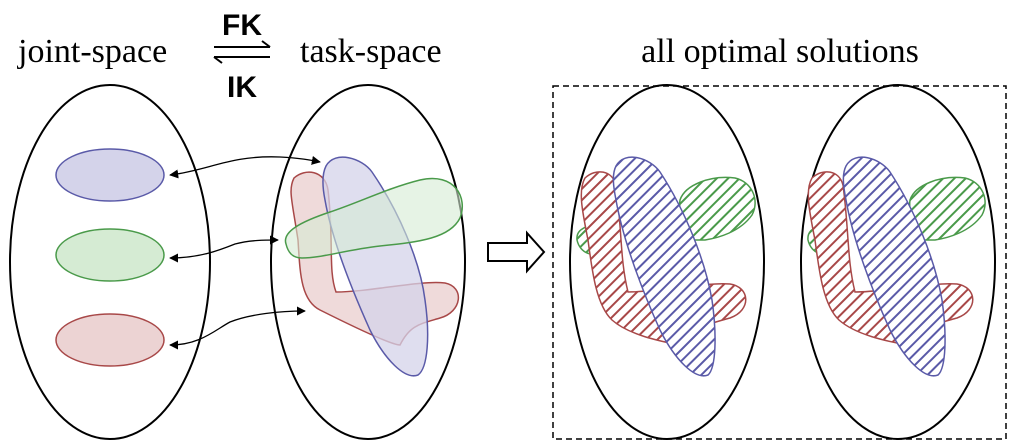  What do you see at coordinates (780, 51) in the screenshot?
I see `all-optimal-label: all optimal solutions` at bounding box center [780, 51].